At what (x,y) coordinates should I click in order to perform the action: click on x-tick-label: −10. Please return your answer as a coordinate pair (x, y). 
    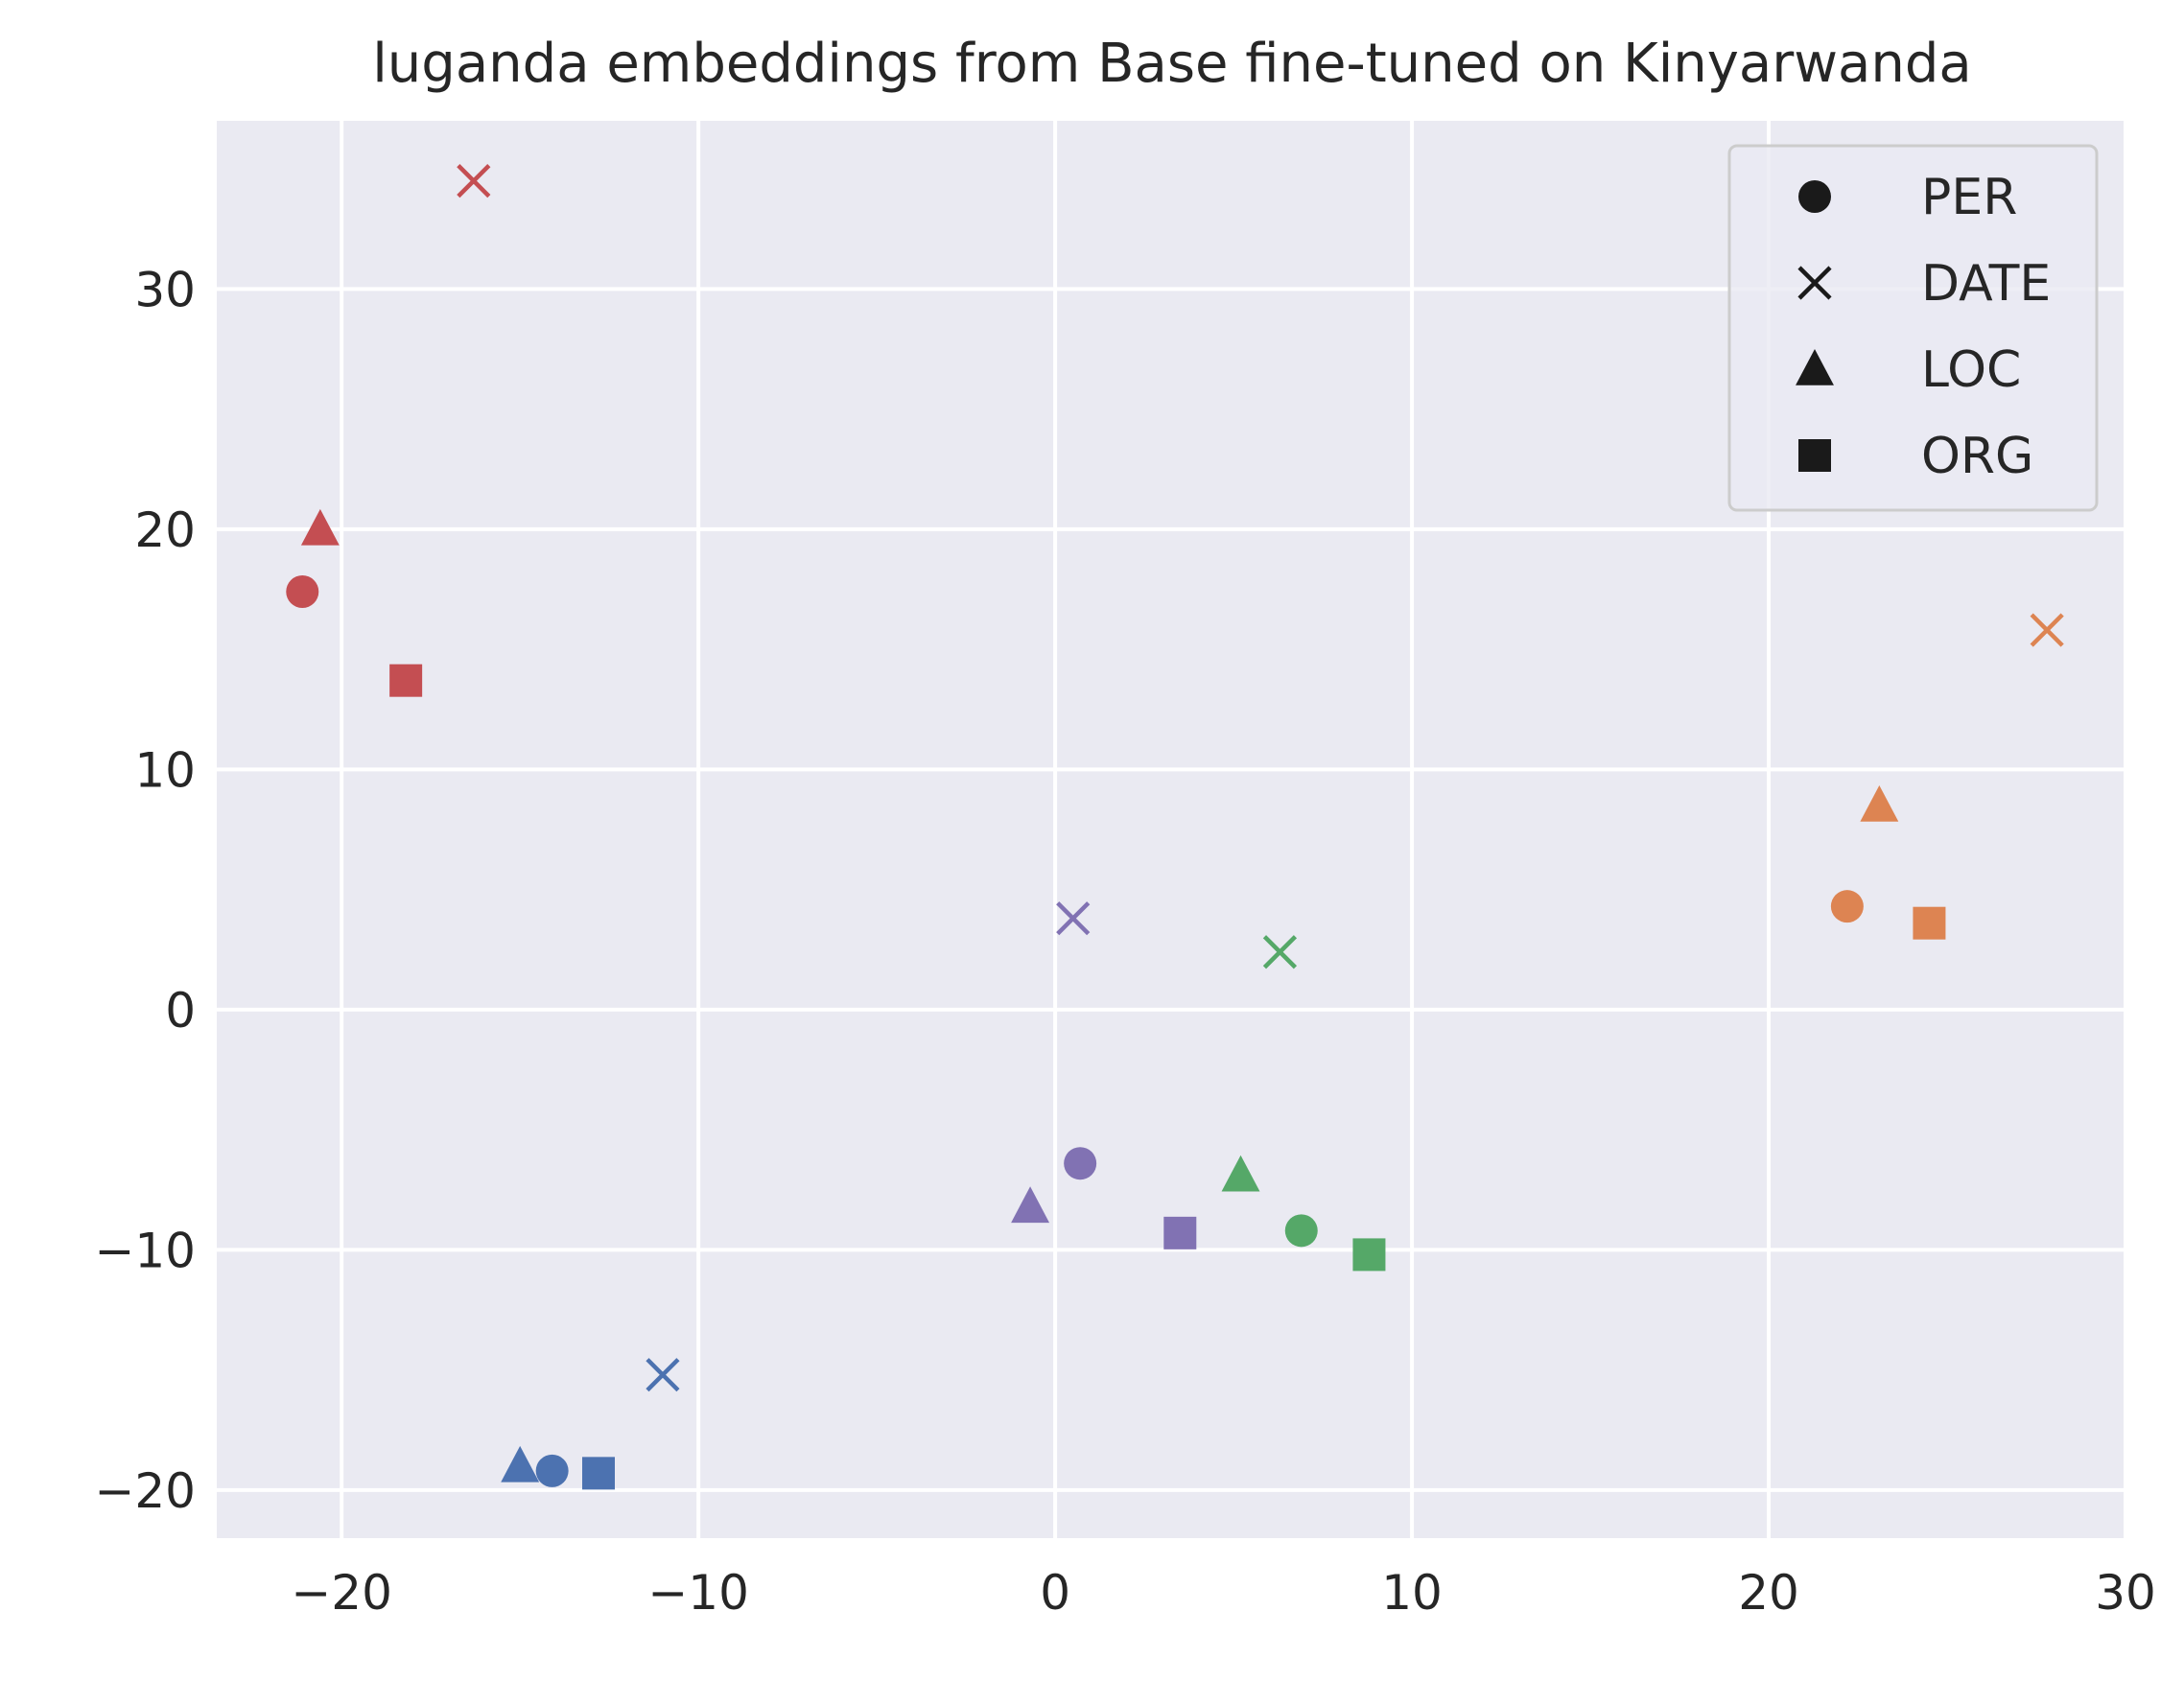
    Looking at the image, I should click on (698, 1593).